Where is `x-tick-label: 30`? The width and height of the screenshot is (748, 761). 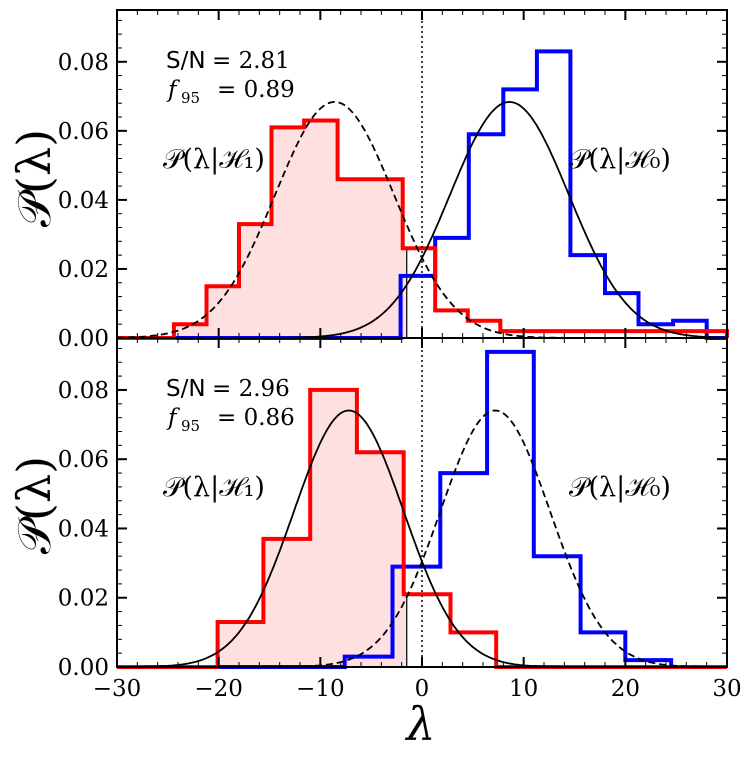
x-tick-label: 30 is located at coordinates (726, 689).